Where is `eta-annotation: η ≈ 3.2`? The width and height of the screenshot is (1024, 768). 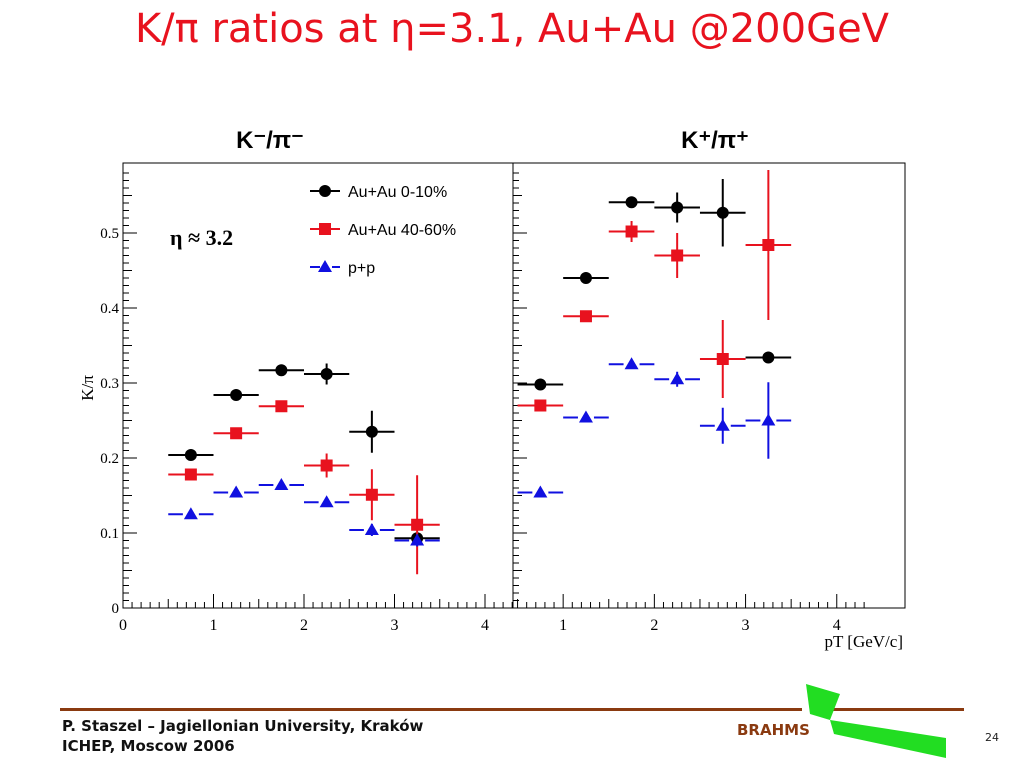
eta-annotation: η ≈ 3.2 is located at coordinates (201, 237).